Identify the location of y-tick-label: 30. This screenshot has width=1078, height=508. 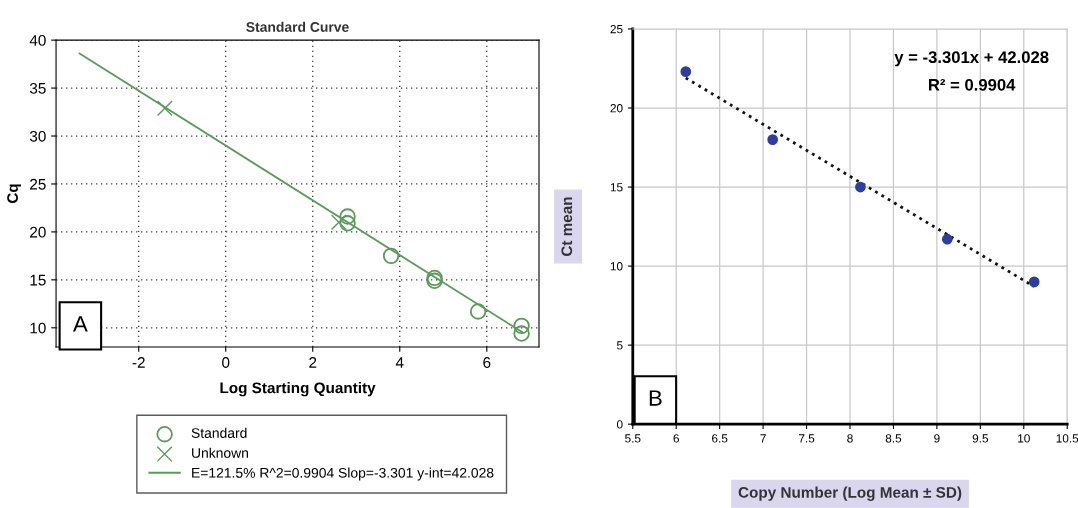
(37, 136).